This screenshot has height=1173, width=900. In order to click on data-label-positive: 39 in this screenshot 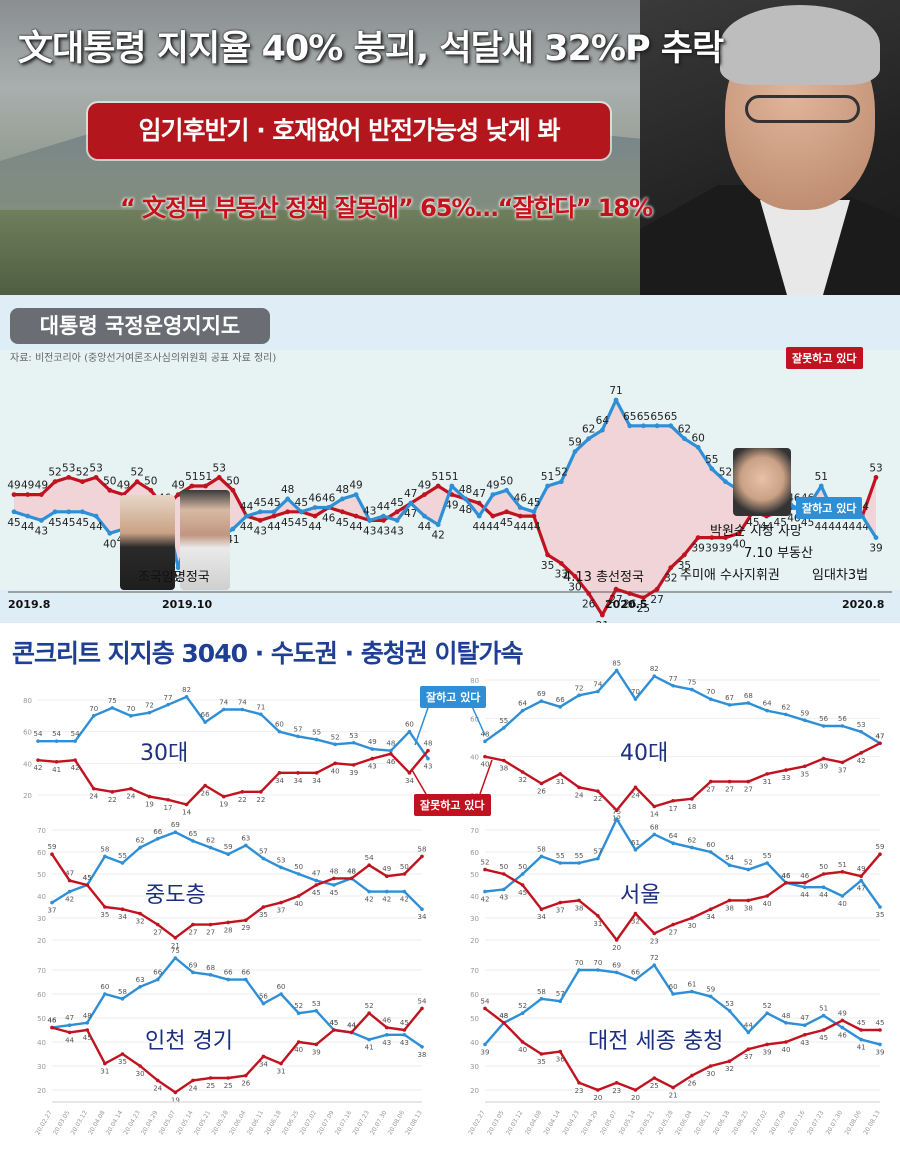, I will do `click(875, 549)`.